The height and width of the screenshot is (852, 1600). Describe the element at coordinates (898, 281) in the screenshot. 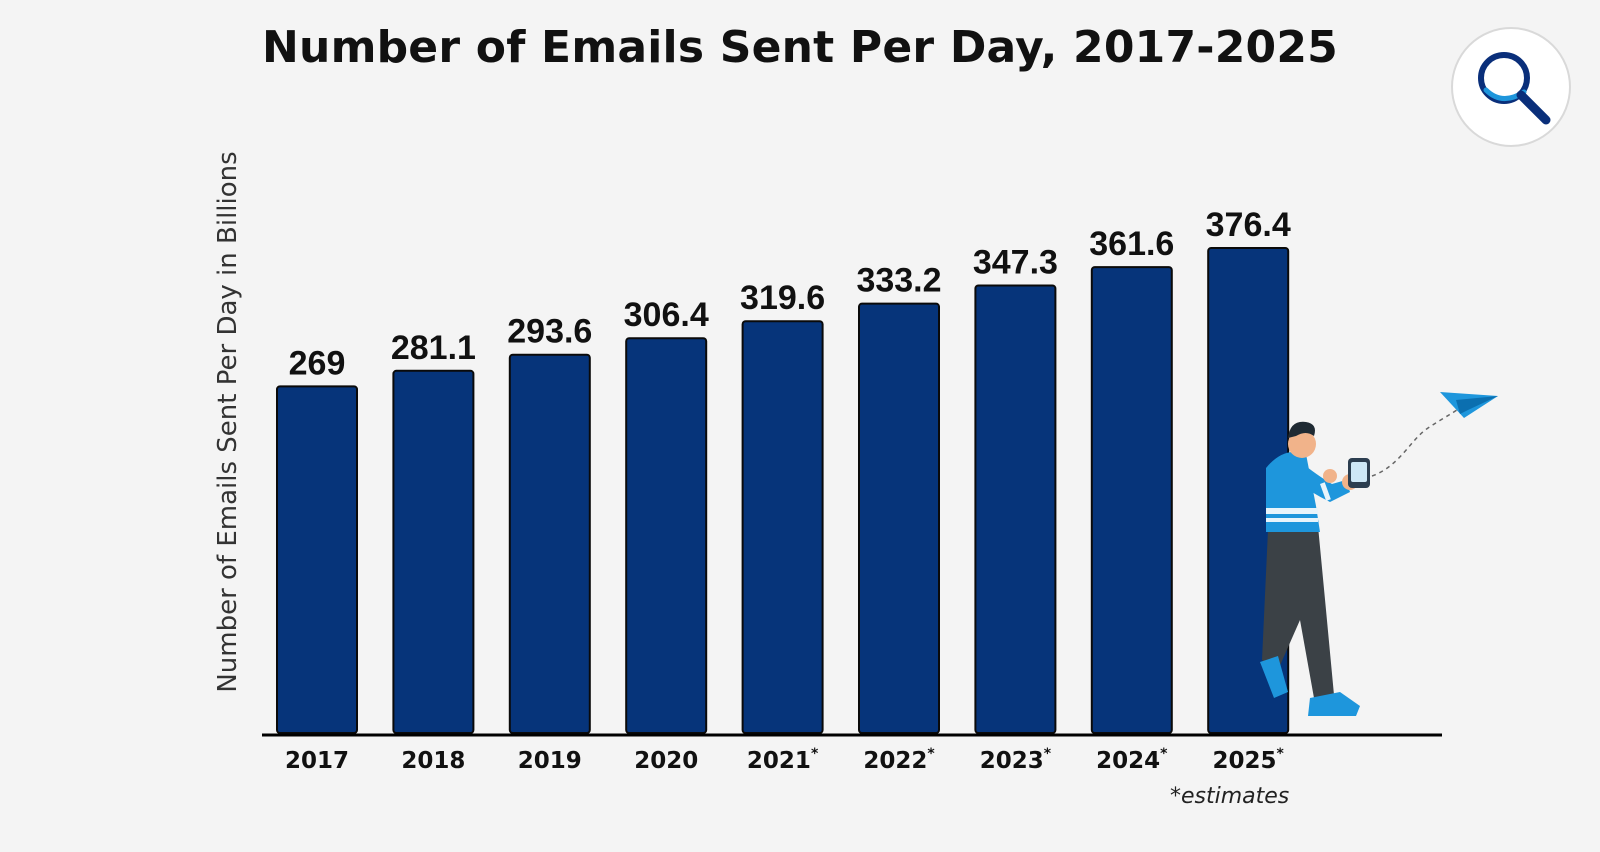

I see `value-label-2022: 333.2` at that location.